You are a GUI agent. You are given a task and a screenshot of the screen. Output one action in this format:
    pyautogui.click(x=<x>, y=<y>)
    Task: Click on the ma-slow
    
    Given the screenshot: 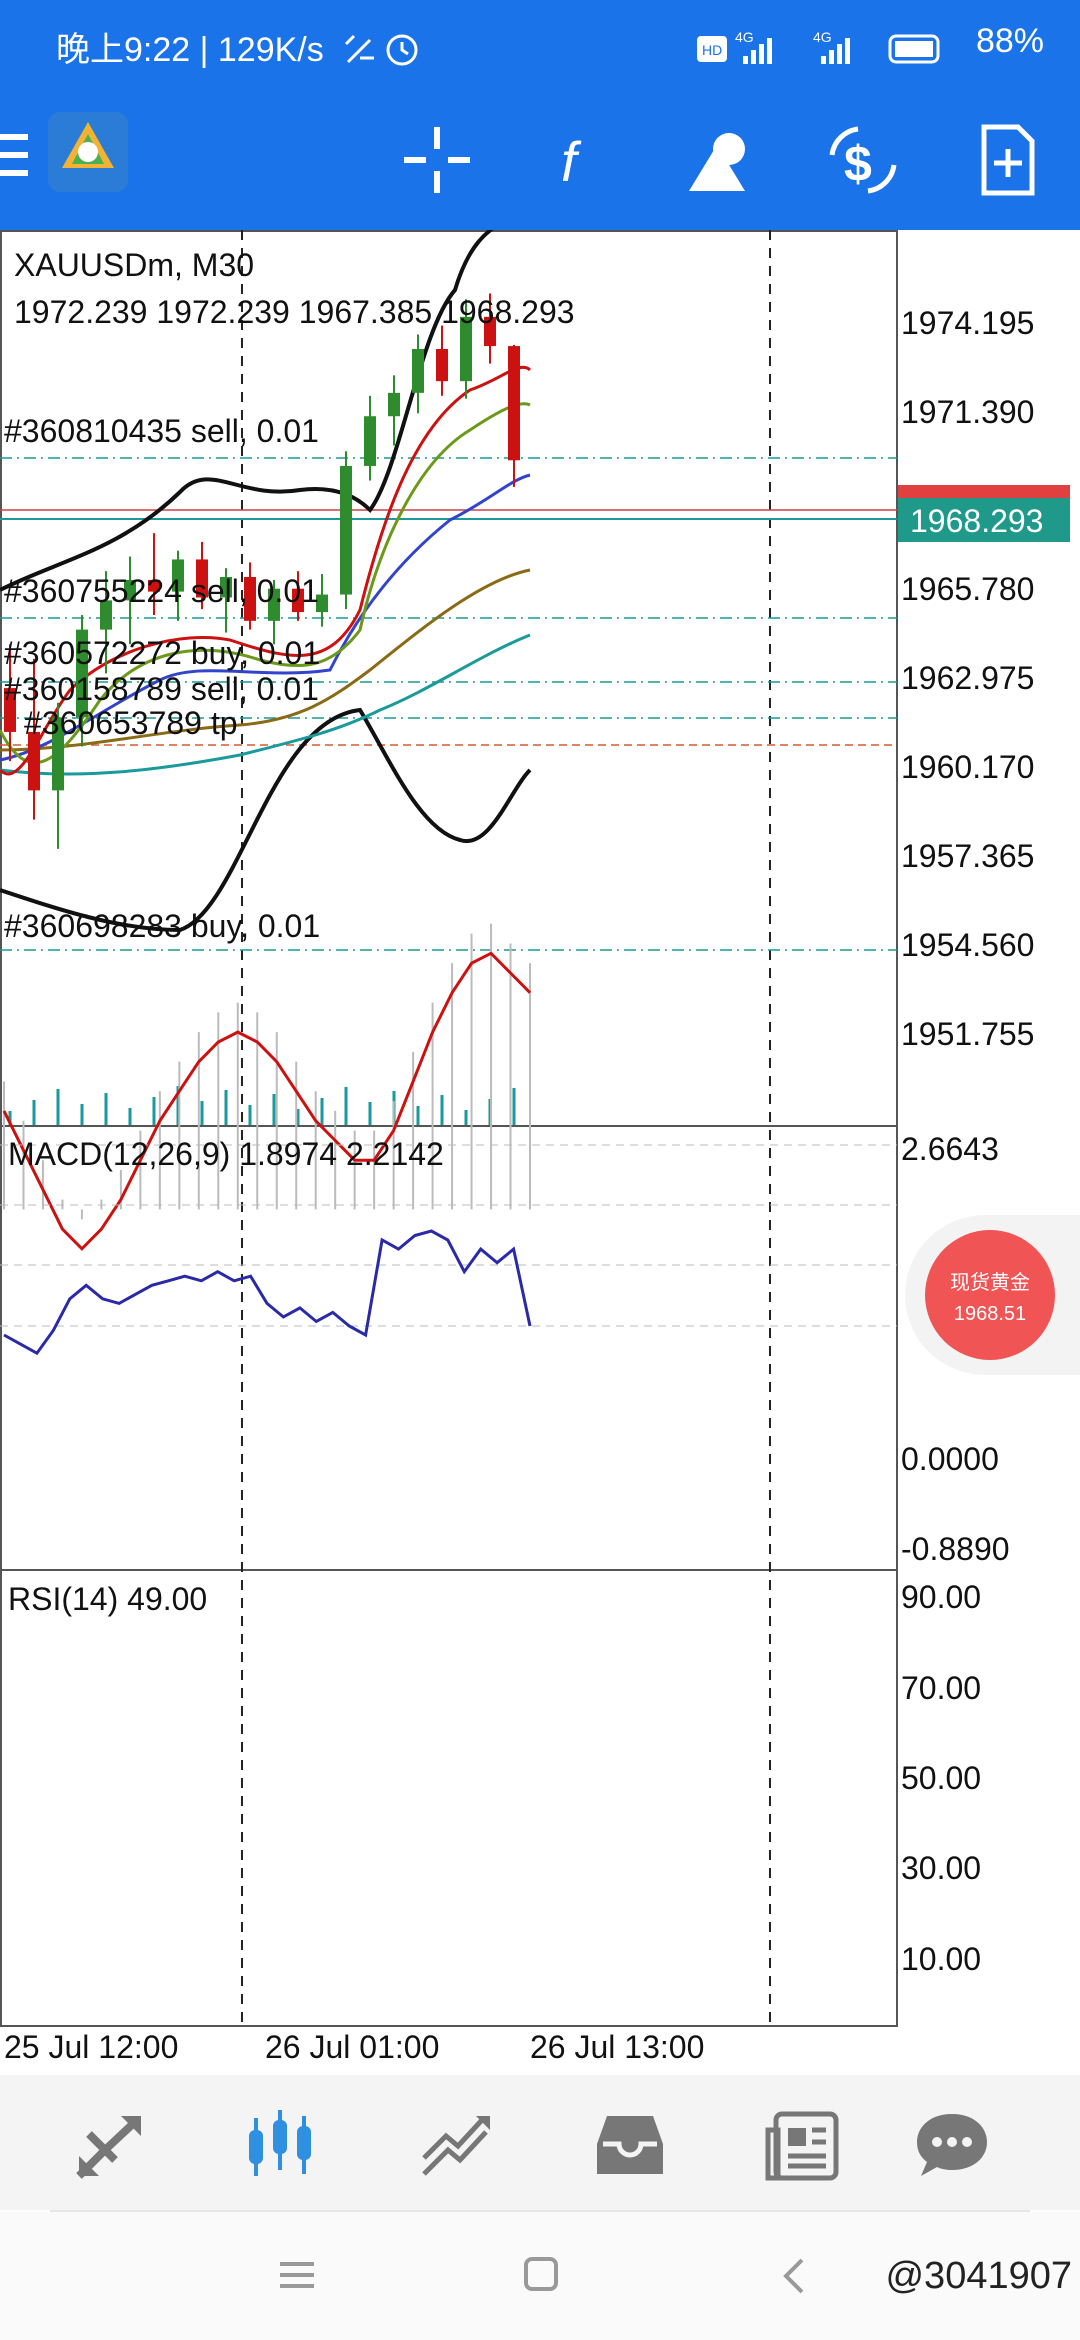 What is the action you would take?
    pyautogui.click(x=265, y=704)
    